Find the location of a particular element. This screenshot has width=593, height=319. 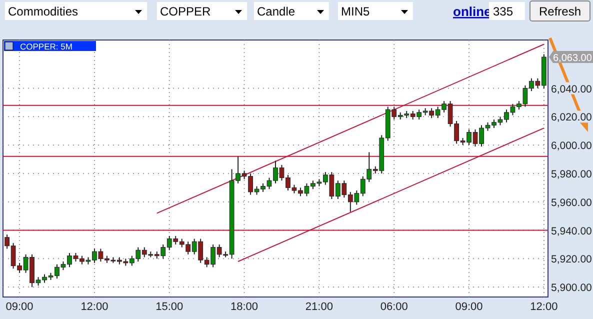

y-tick-label: 5,940.00 is located at coordinates (571, 231).